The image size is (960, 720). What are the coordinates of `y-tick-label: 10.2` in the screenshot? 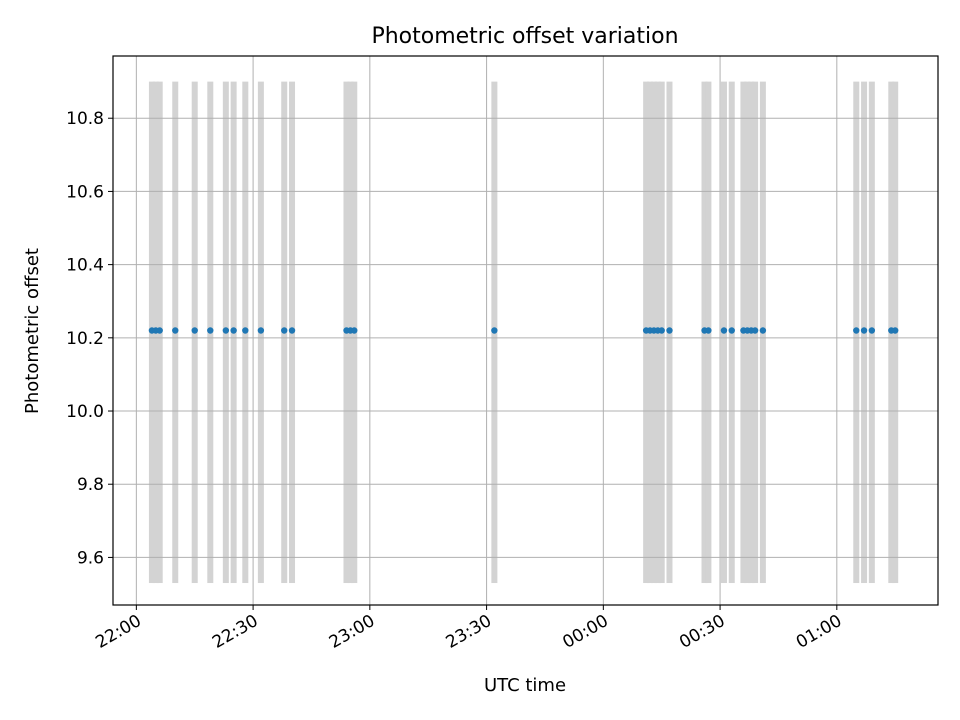 It's located at (85, 339).